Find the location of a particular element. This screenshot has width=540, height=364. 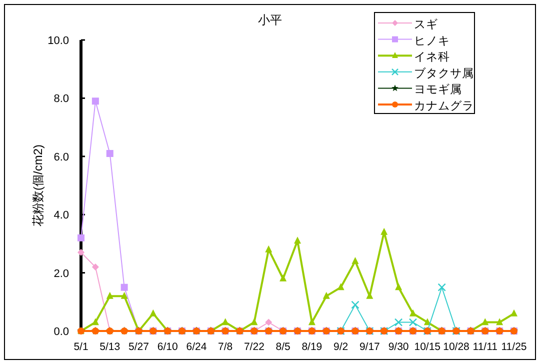

x-tick-label: 11/25 is located at coordinates (514, 347).